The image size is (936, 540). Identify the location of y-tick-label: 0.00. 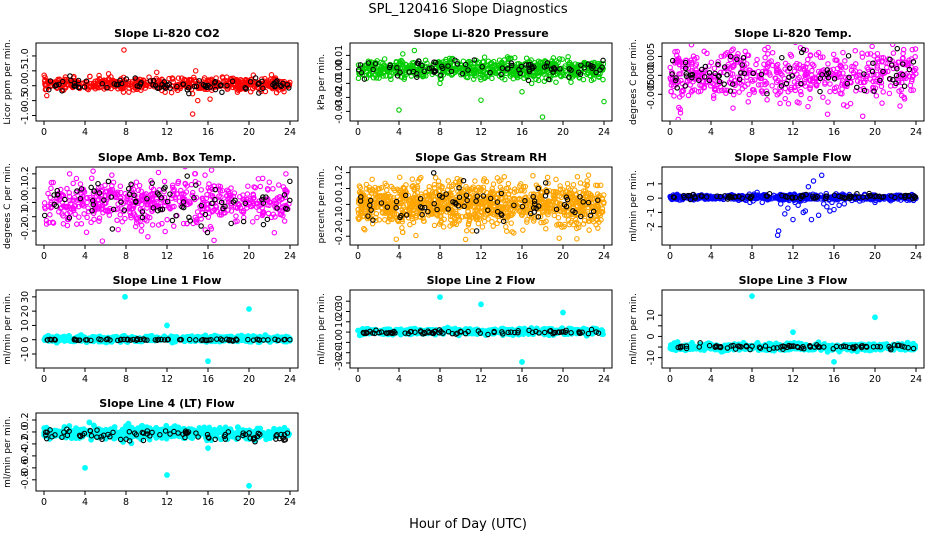
(339, 69).